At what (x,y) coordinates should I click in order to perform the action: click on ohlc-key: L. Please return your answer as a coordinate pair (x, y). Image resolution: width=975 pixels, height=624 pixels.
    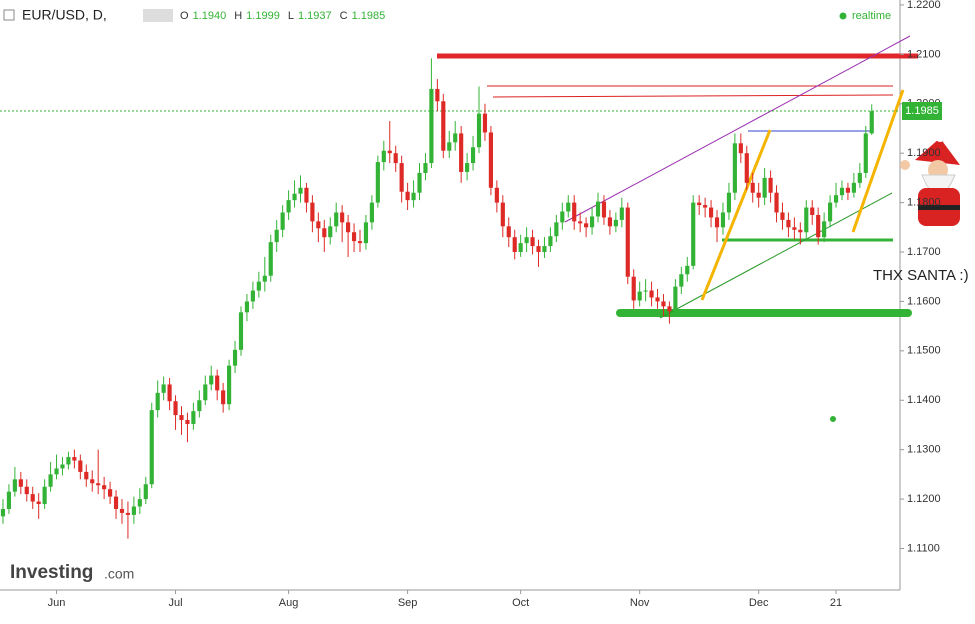
    Looking at the image, I should click on (291, 16).